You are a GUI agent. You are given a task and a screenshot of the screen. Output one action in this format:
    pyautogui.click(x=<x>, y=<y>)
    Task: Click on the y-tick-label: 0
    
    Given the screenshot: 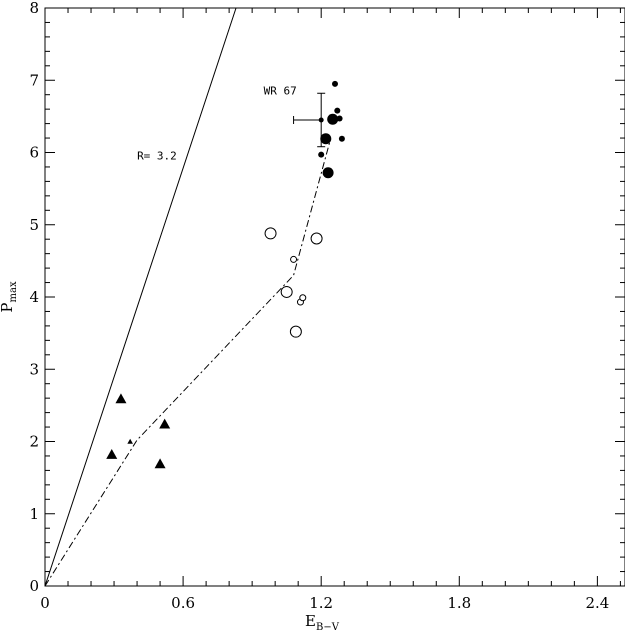 What is the action you would take?
    pyautogui.click(x=34, y=586)
    